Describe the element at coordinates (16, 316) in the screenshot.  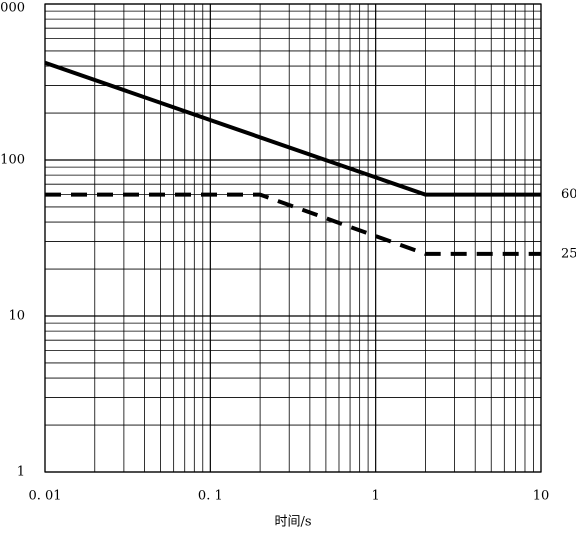
I see `y-tick-label: 10` at that location.